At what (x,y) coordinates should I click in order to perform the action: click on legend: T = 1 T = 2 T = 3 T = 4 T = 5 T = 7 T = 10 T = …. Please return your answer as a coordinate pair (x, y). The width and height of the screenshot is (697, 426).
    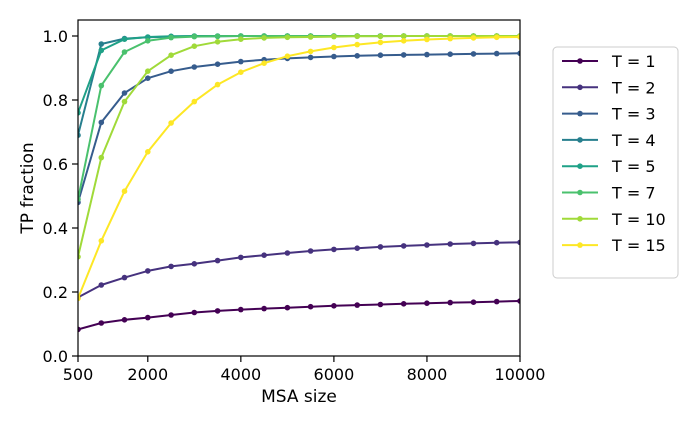
    Looking at the image, I should click on (615, 162).